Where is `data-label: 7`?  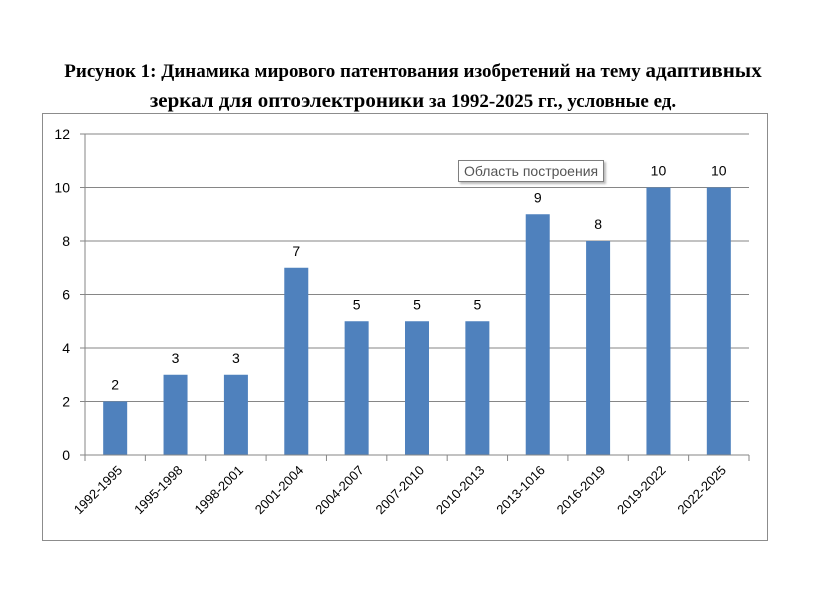
data-label: 7 is located at coordinates (296, 251).